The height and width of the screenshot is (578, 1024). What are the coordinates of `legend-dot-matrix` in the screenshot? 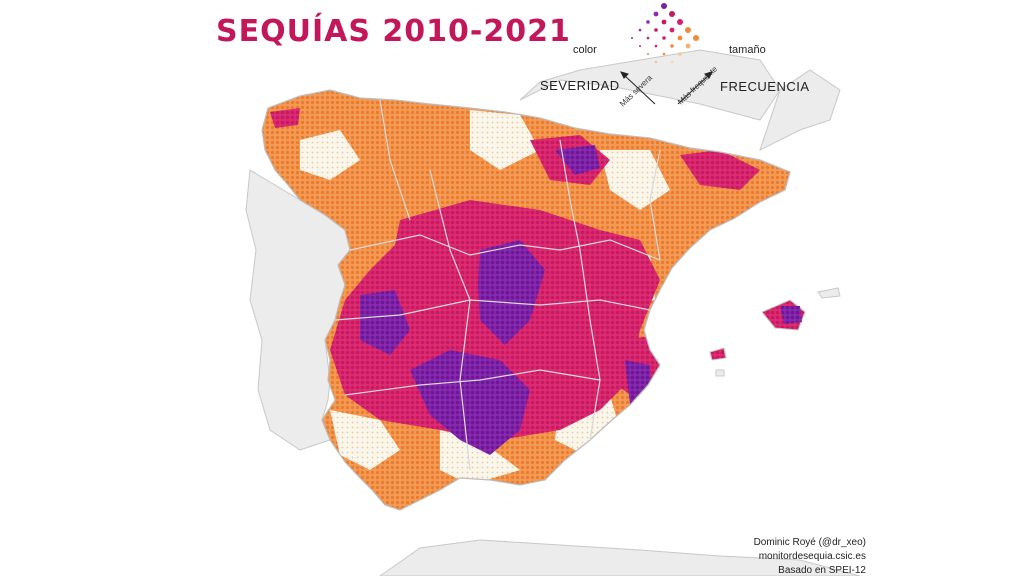 It's located at (665, 37).